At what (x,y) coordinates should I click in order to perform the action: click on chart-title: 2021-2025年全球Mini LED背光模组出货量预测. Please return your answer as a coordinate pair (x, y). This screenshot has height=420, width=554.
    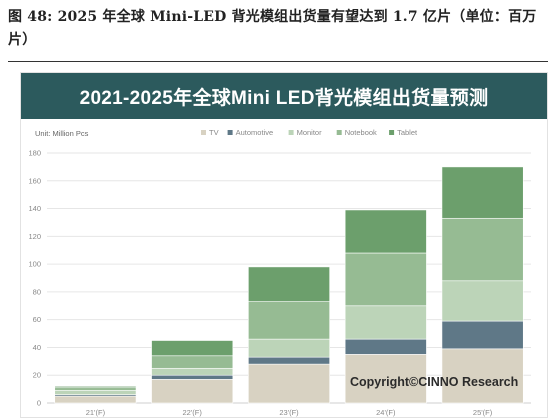
    Looking at the image, I should click on (284, 98).